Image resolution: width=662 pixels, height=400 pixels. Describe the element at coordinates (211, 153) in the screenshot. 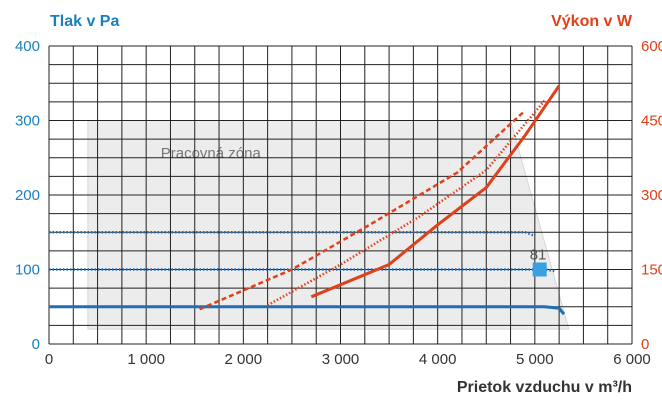

I see `working-zone-label: Pracovná zóna` at that location.